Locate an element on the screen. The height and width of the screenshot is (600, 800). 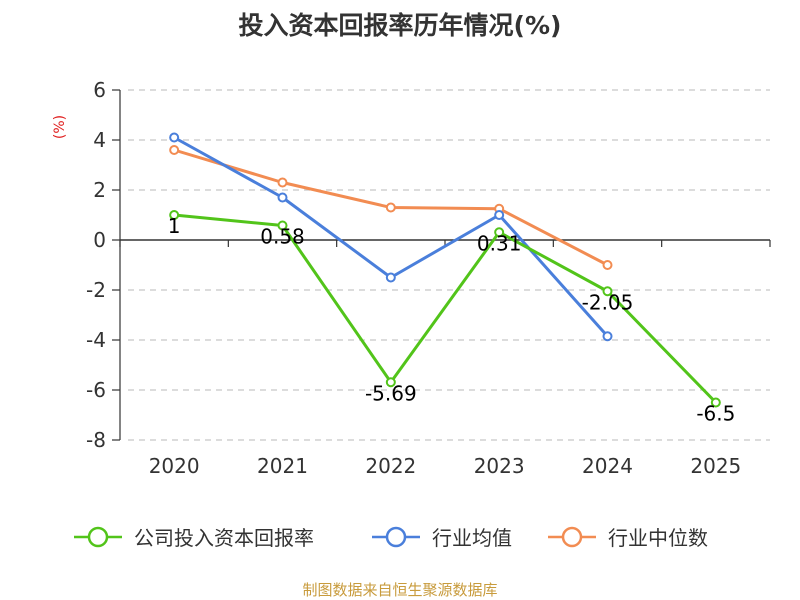
y-axis-unit: (%) is located at coordinates (60, 127).